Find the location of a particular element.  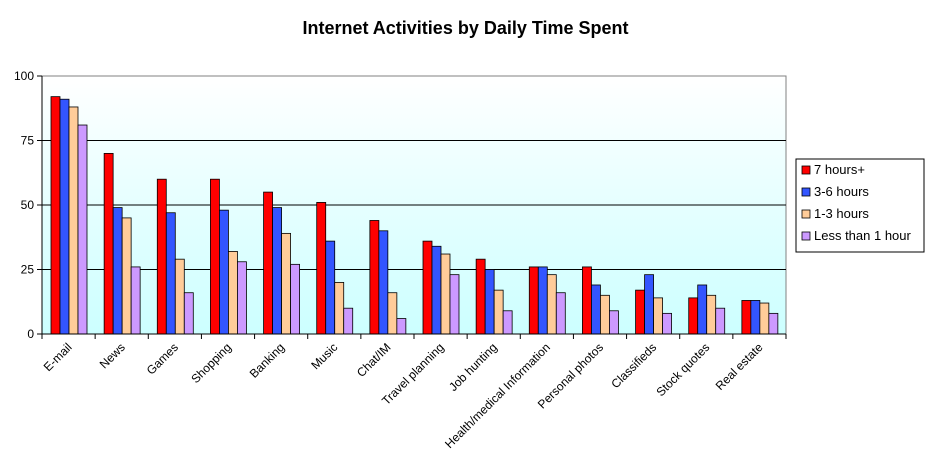

legend-label: 3-6 hours is located at coordinates (841, 191).